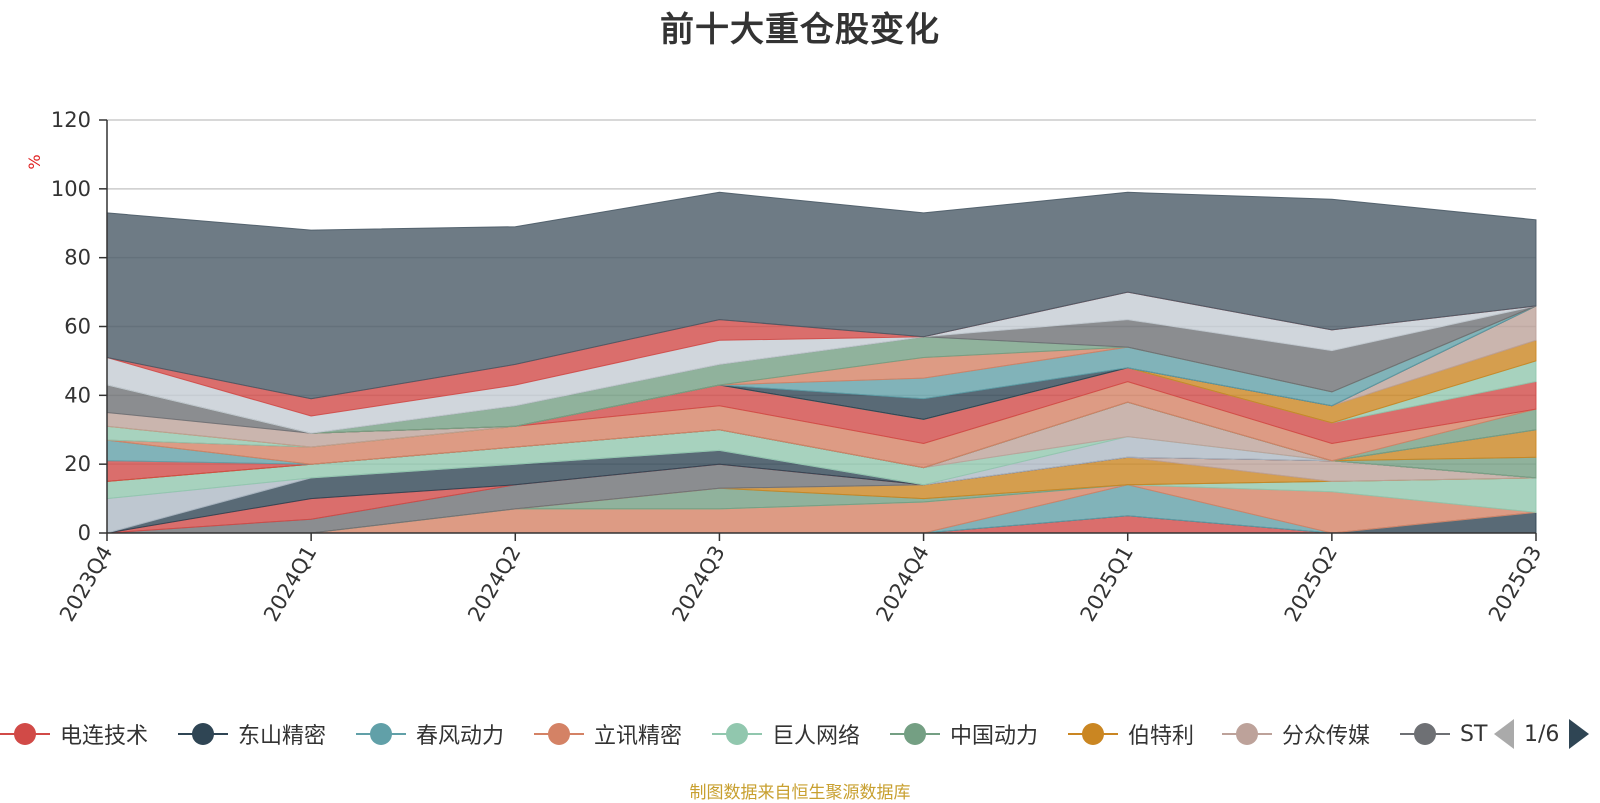 The width and height of the screenshot is (1600, 803). Describe the element at coordinates (1579, 734) in the screenshot. I see `triangle-right-icon` at that location.